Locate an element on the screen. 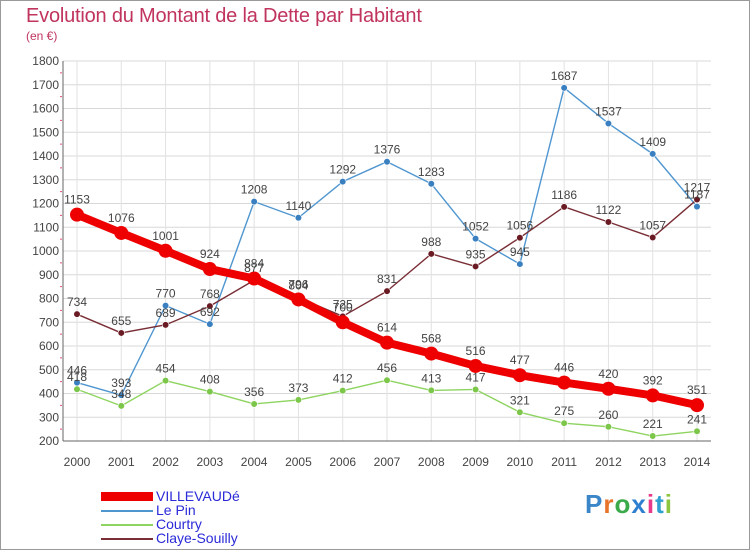 The image size is (750, 550). point-villevaud--2014 is located at coordinates (697, 405).